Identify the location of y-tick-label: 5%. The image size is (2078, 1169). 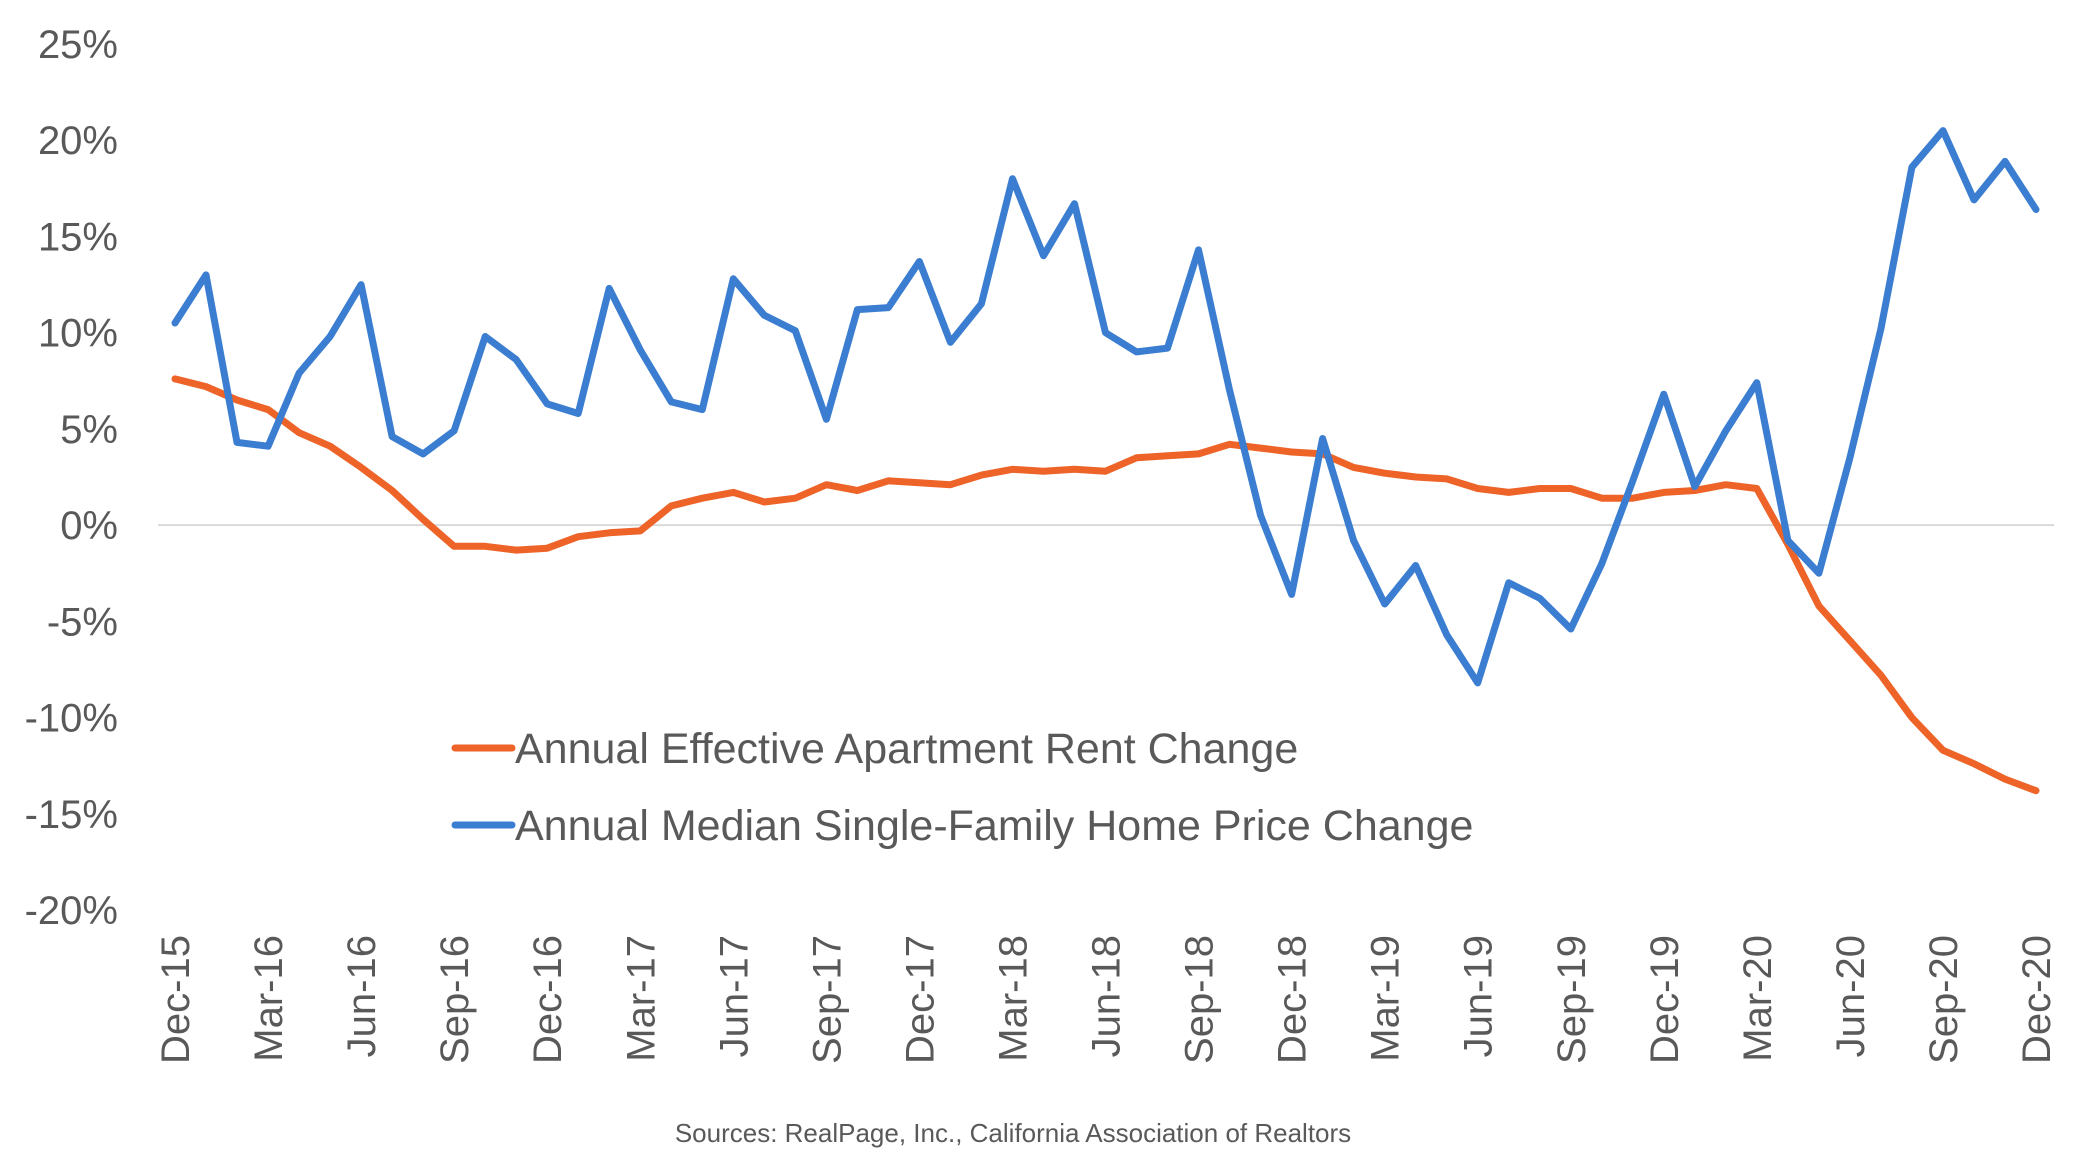
(89, 430).